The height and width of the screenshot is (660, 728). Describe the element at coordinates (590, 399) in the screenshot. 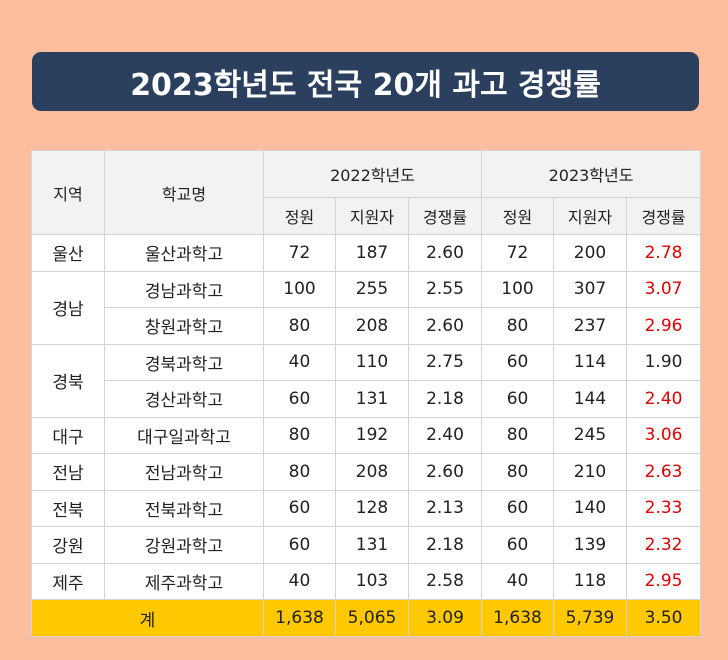

I see `applicants-2023-cell: 144` at that location.